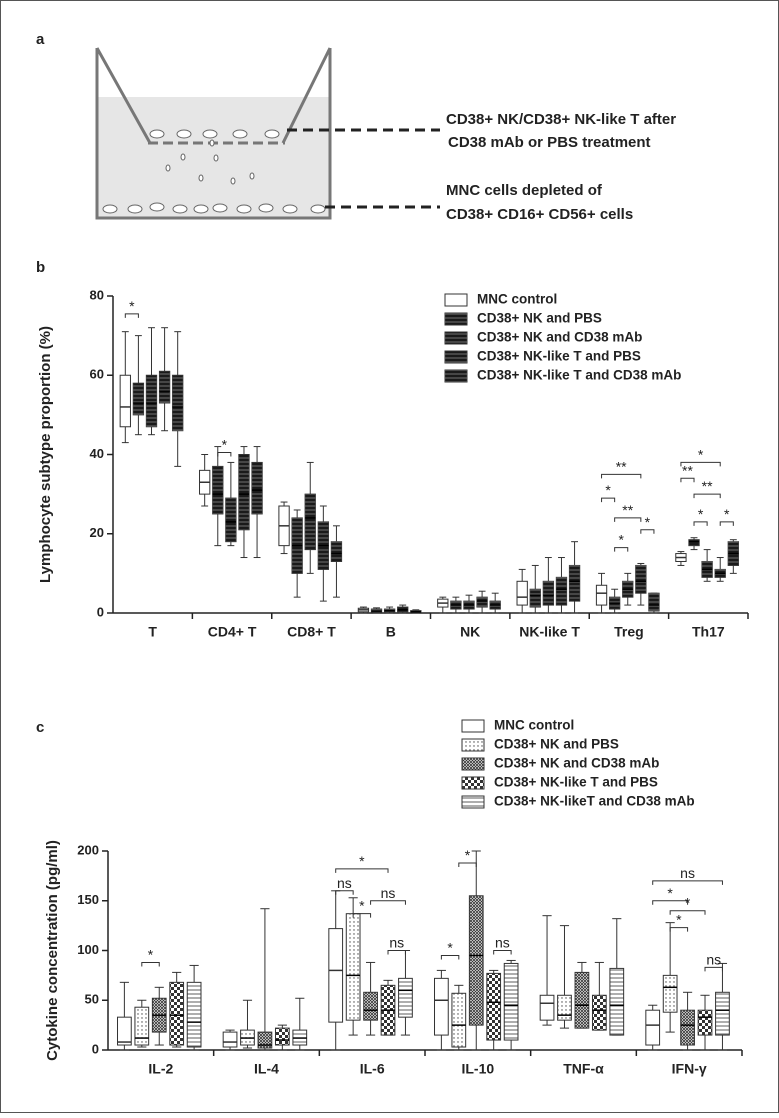 This screenshot has height=1118, width=779. Describe the element at coordinates (88, 899) in the screenshot. I see `y-tick-label: 150` at that location.